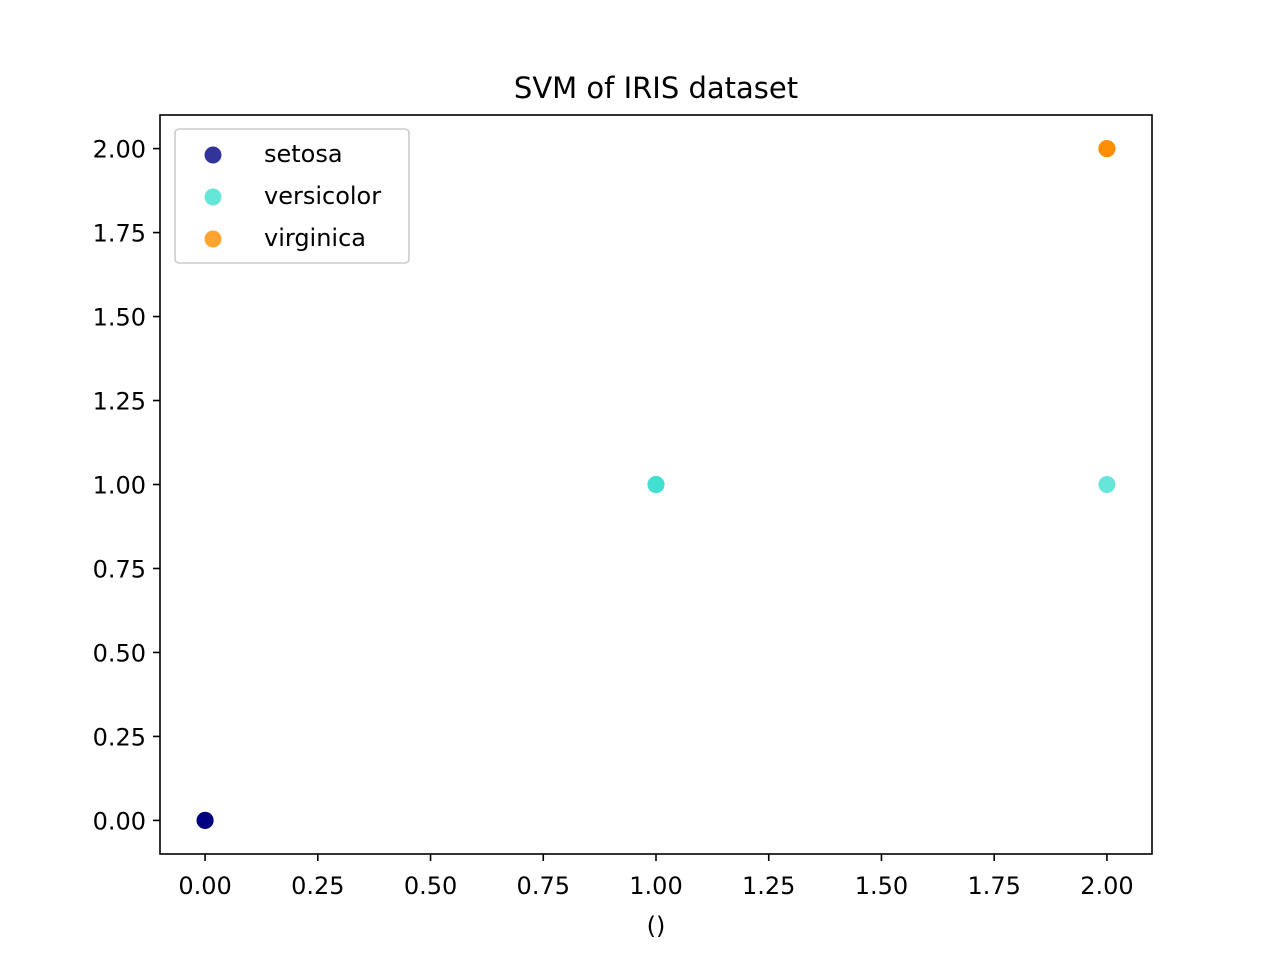 This screenshot has height=960, width=1280. What do you see at coordinates (213, 155) in the screenshot?
I see `legend-marker-setosa` at bounding box center [213, 155].